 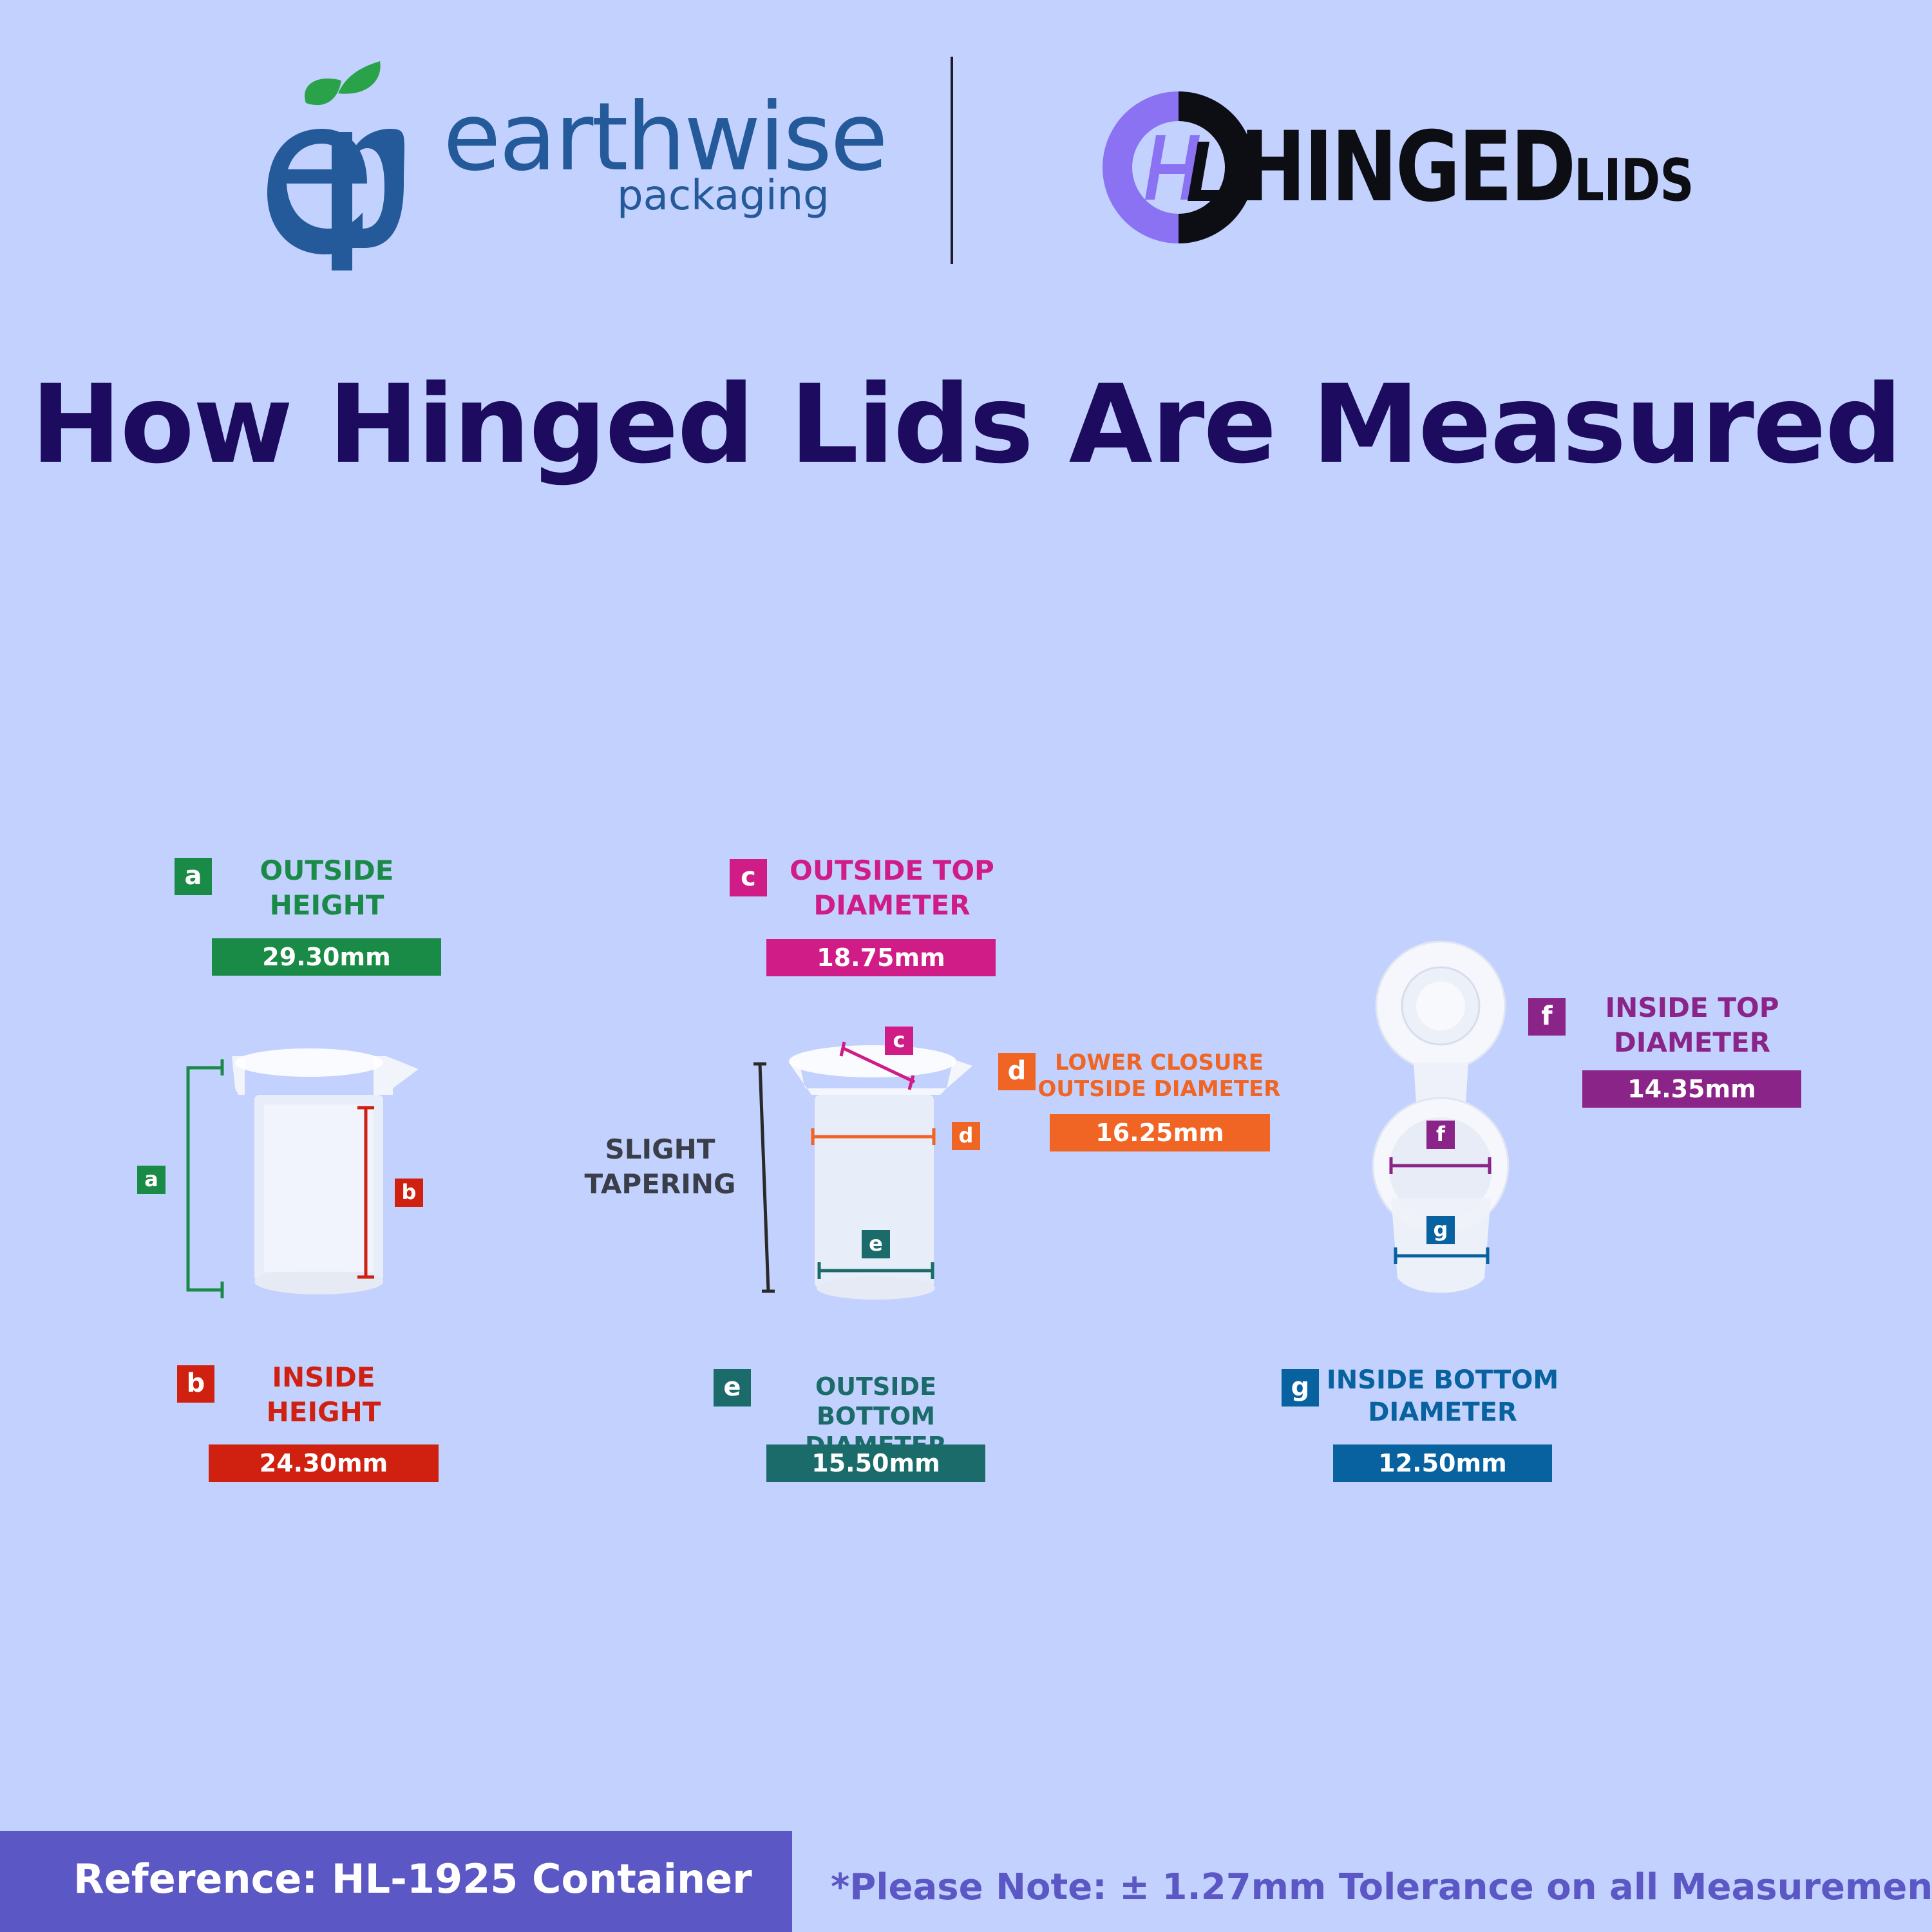 What do you see at coordinates (879, 1065) in the screenshot?
I see `line-c` at bounding box center [879, 1065].